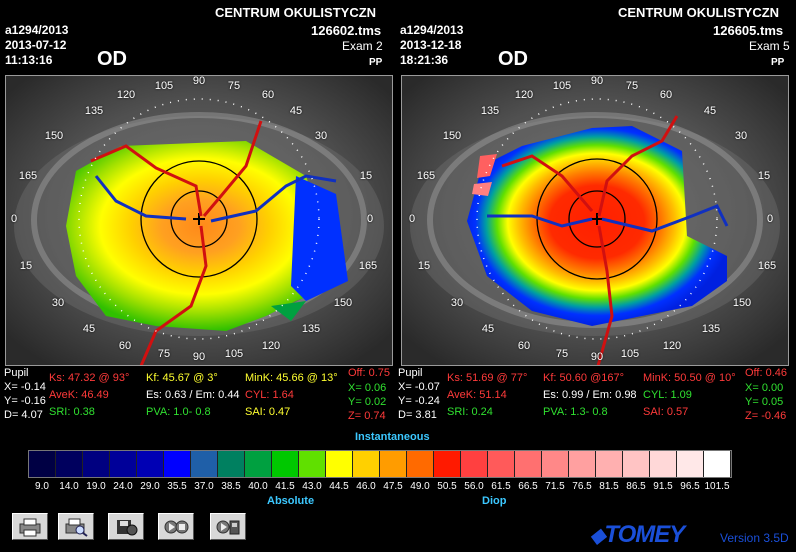 This screenshot has width=796, height=552. Describe the element at coordinates (76, 526) in the screenshot. I see `print-preview-button` at that location.